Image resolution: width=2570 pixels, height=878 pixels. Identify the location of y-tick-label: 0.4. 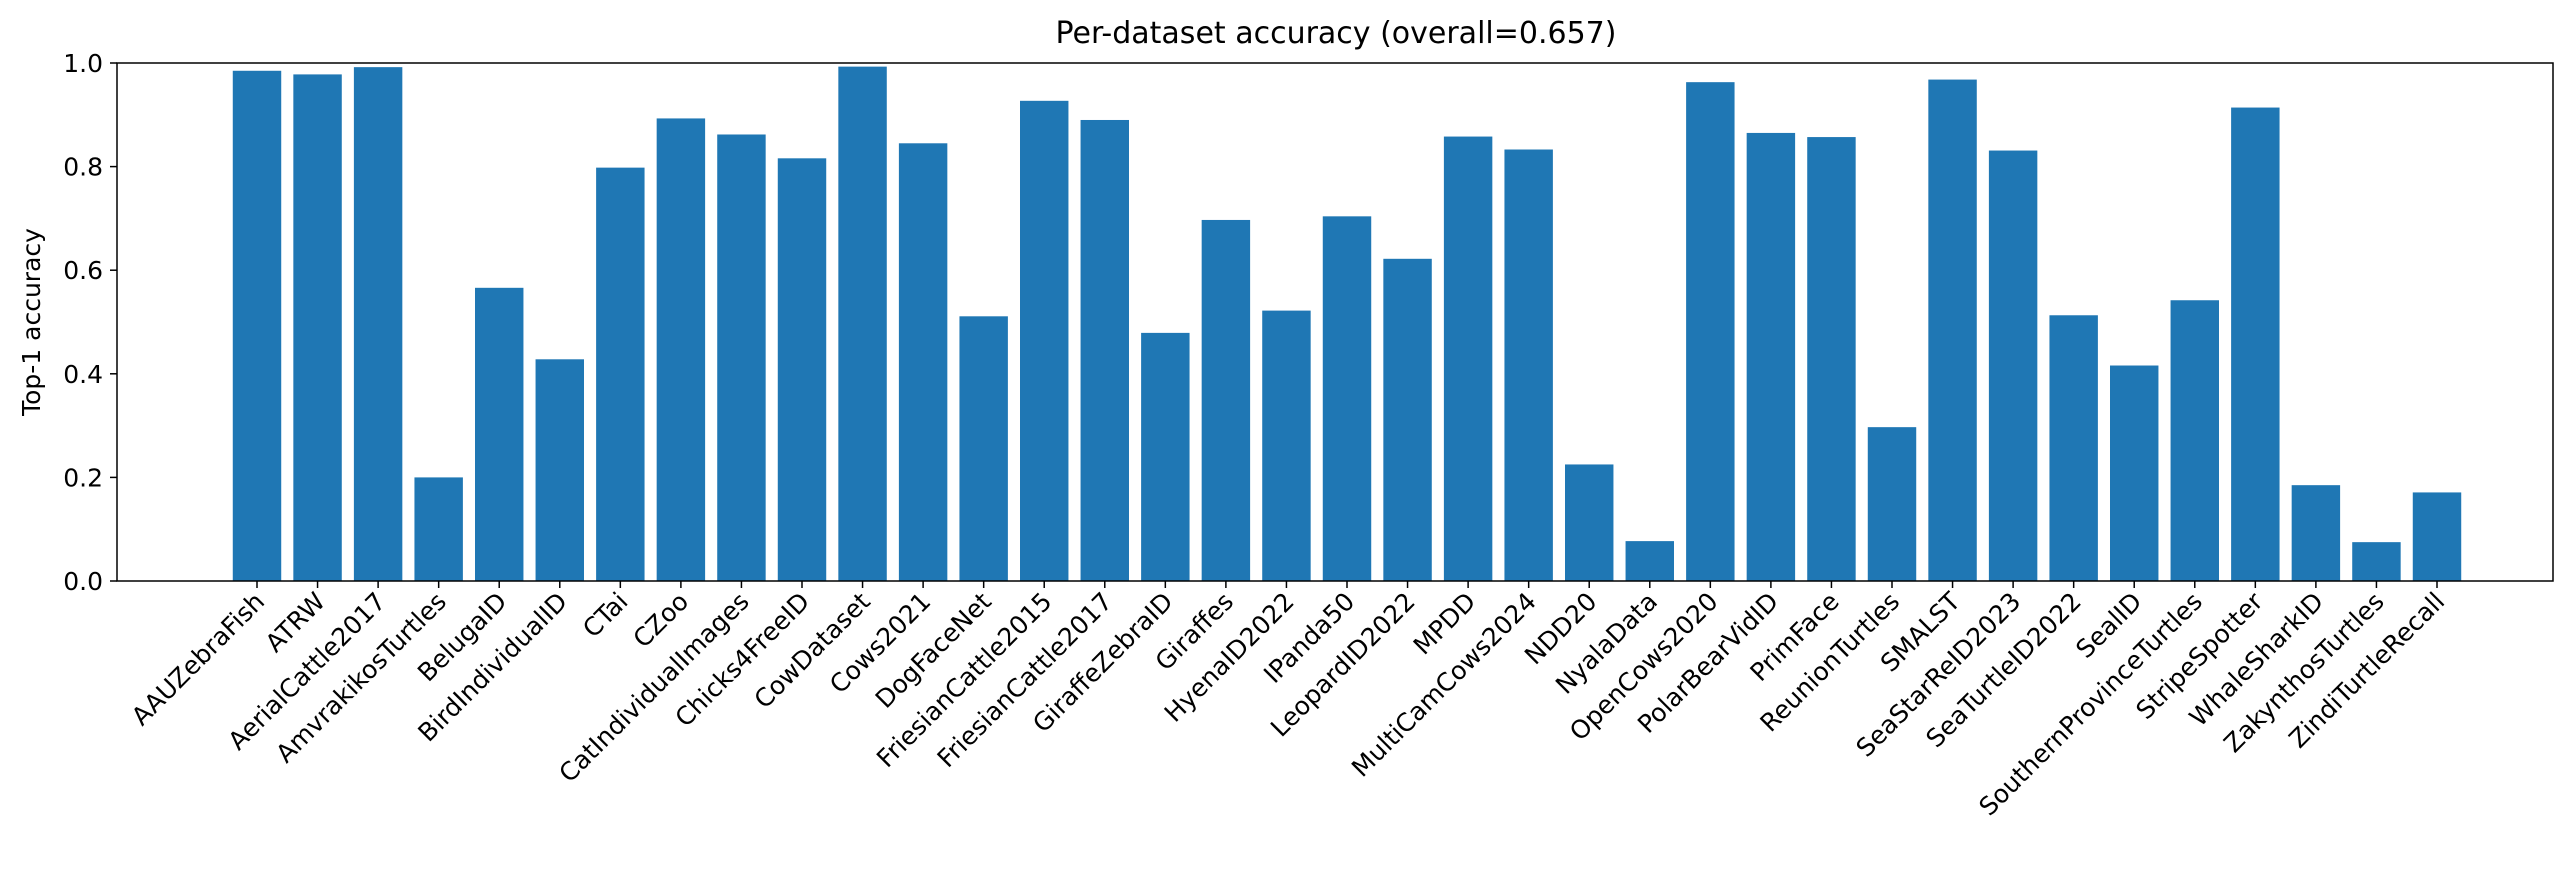
(83, 374).